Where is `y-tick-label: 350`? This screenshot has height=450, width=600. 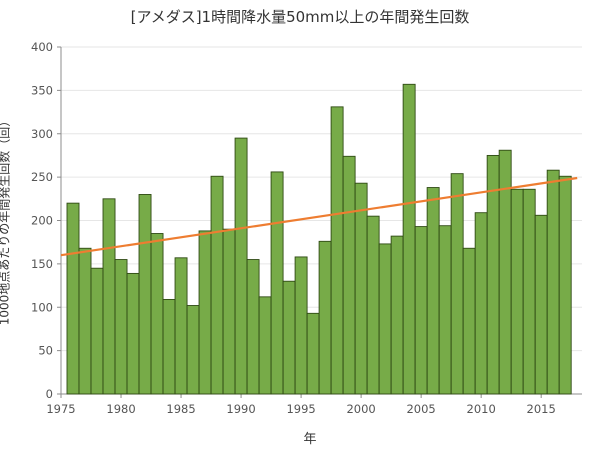
y-tick-label: 350 is located at coordinates (42, 90).